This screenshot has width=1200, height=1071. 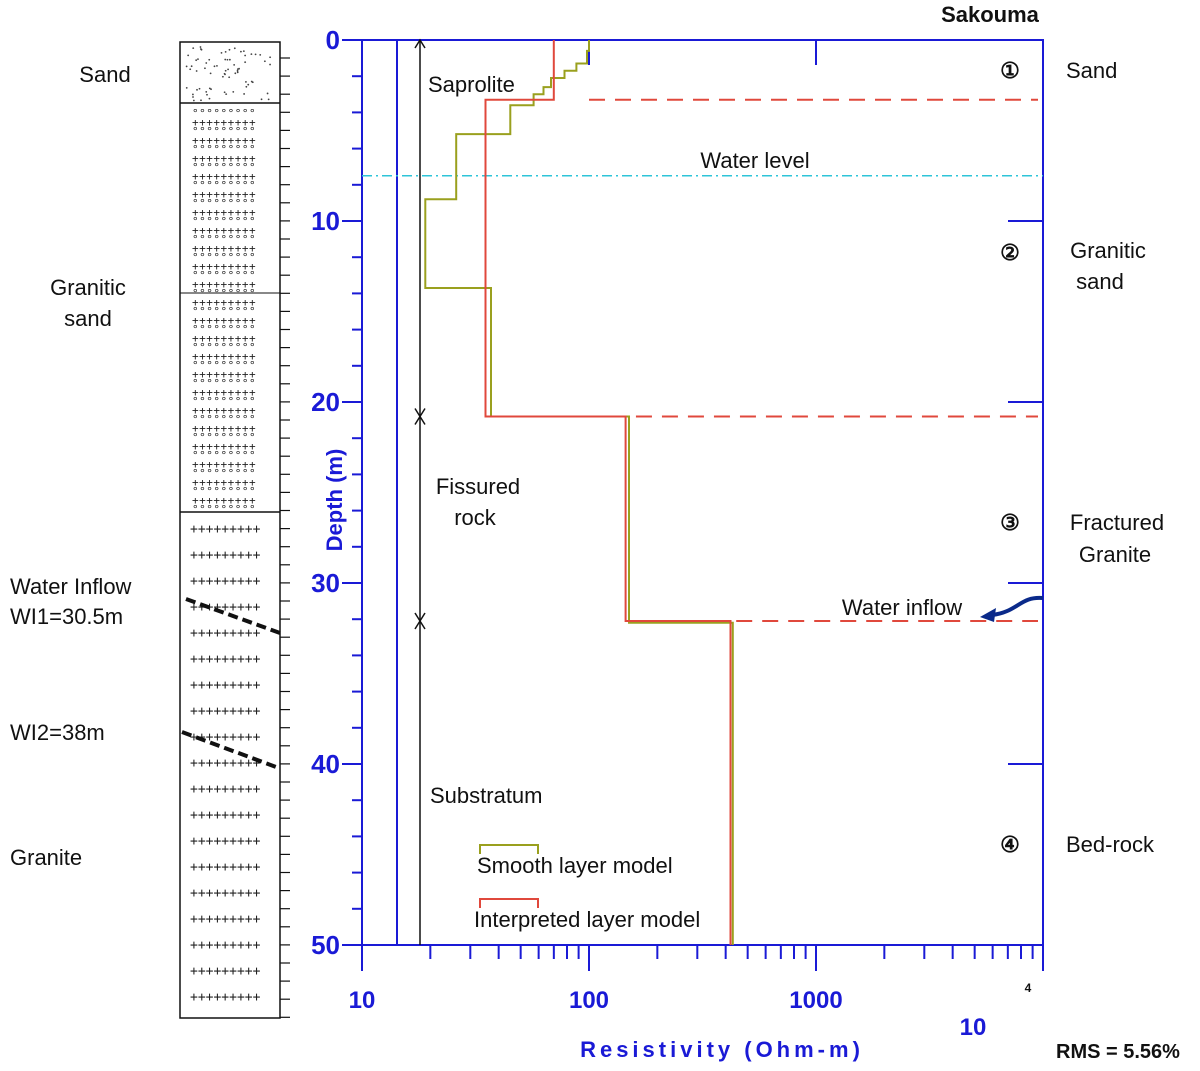 I want to click on lith-label-granite: Granite, so click(x=46, y=857).